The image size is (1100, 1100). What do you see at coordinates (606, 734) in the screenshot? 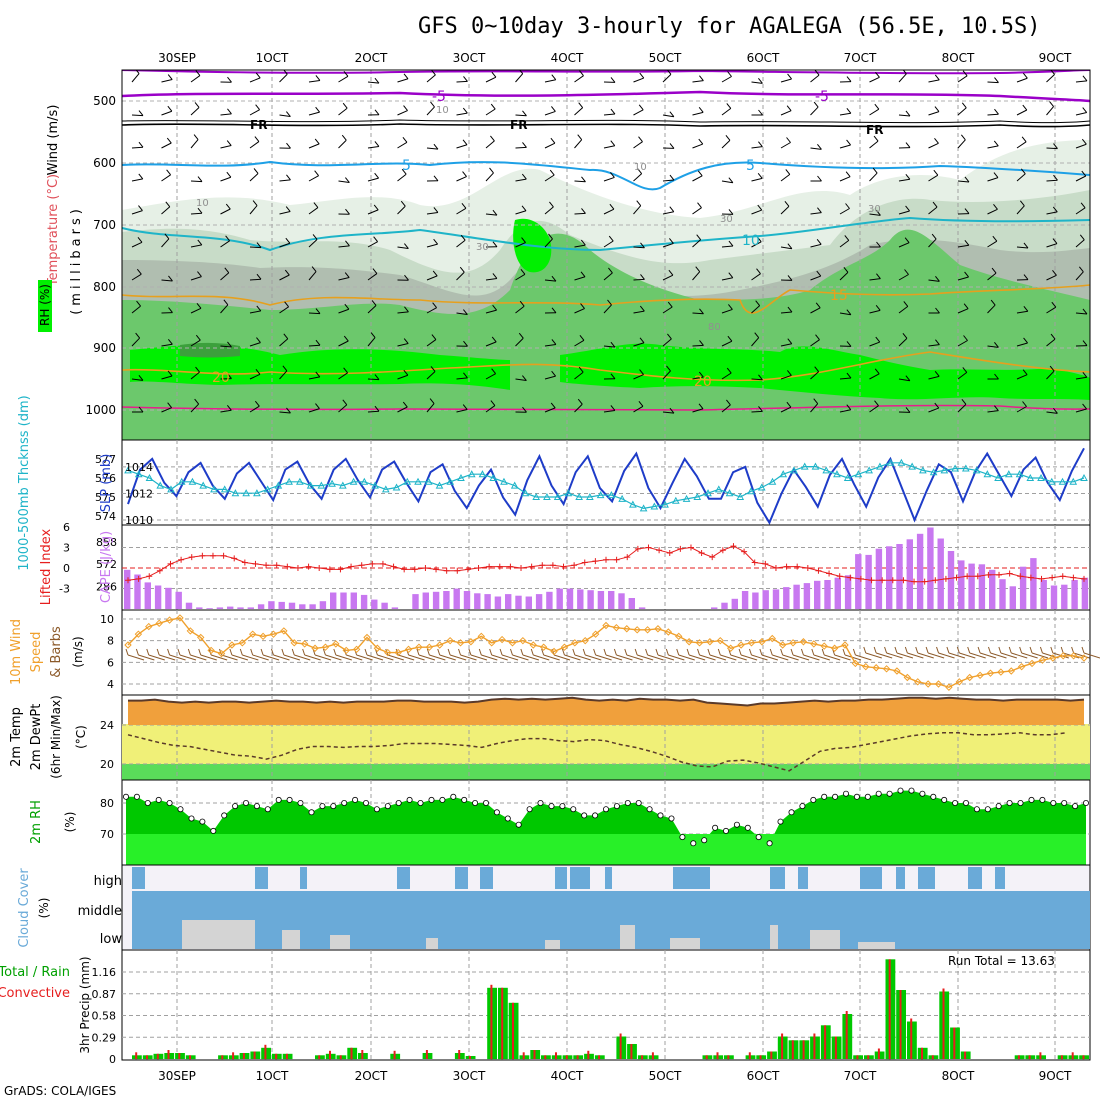
I see `temp2m-series` at bounding box center [606, 734].